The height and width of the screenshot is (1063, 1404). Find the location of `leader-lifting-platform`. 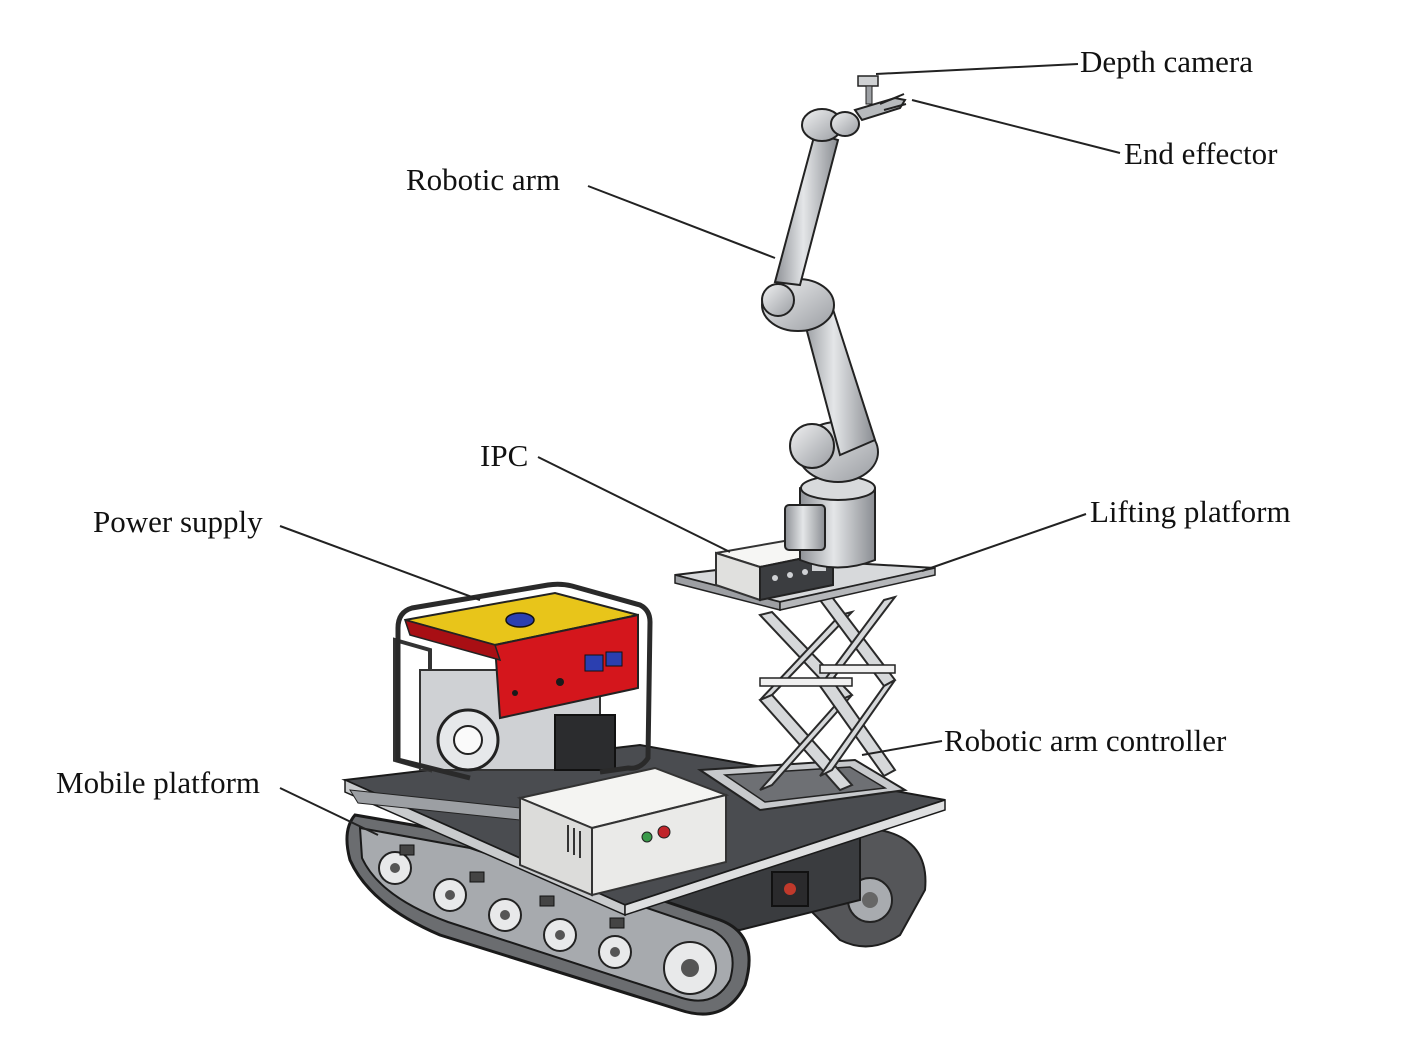

leader-lifting-platform is located at coordinates (1004, 542).